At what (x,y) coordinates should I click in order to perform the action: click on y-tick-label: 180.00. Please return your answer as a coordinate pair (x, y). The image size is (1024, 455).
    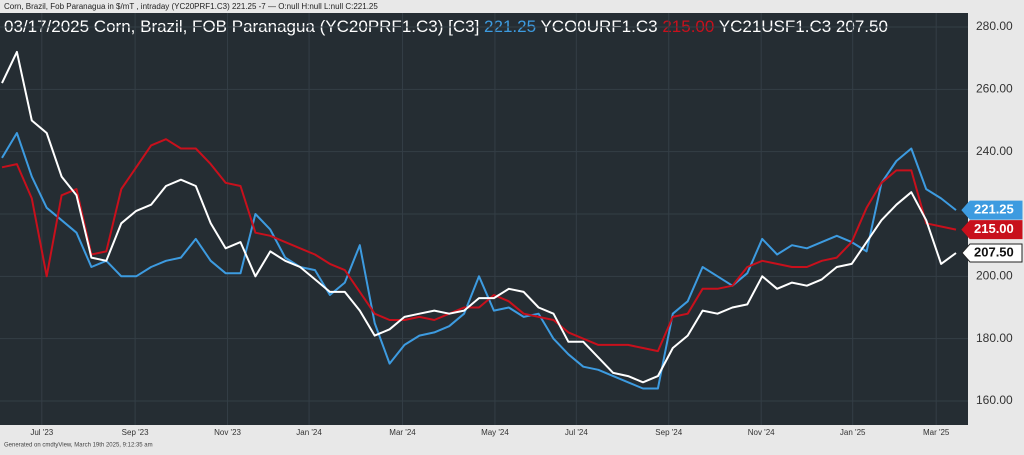
    Looking at the image, I should click on (994, 338).